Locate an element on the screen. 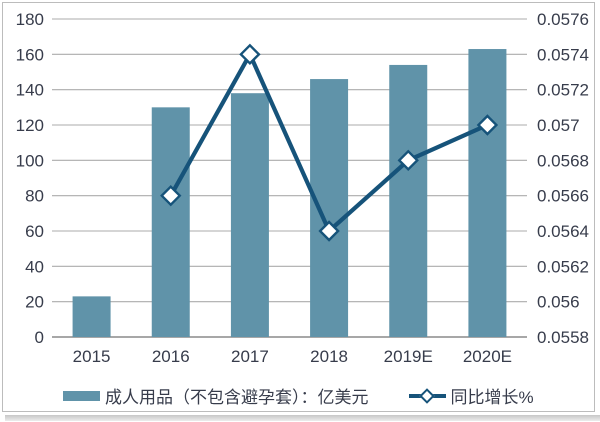 Image resolution: width=600 pixels, height=422 pixels. left-axis-tick: 140 is located at coordinates (30, 90).